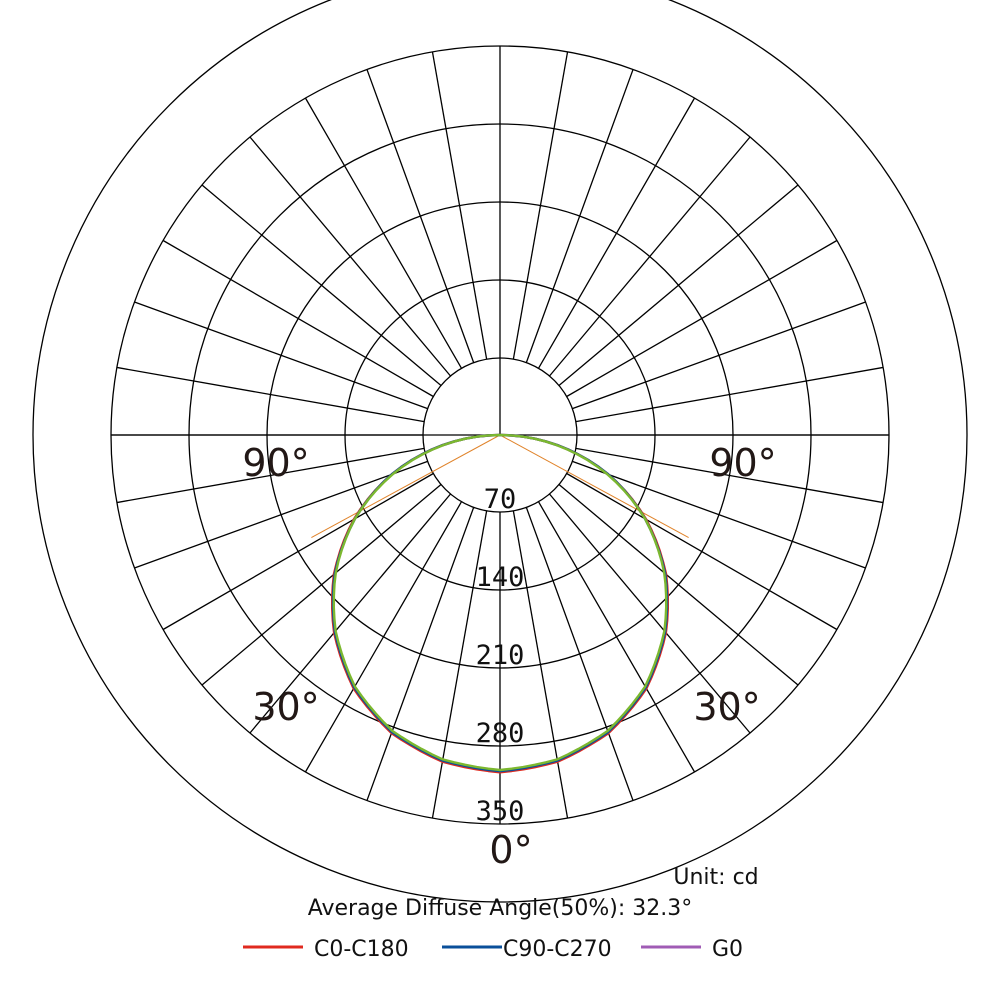 Image resolution: width=1000 pixels, height=1000 pixels. What do you see at coordinates (285, 707) in the screenshot?
I see `angle-label-left-30: 30°` at bounding box center [285, 707].